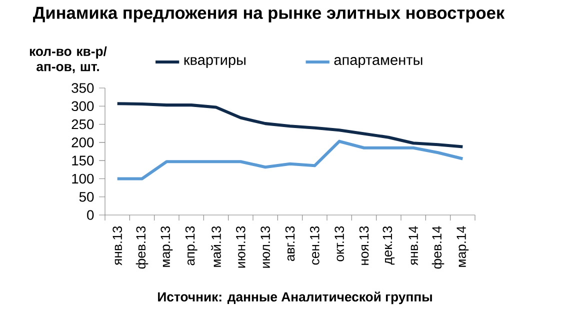 The image size is (585, 321). Describe the element at coordinates (86, 197) in the screenshot. I see `y-tick-label: 50` at that location.